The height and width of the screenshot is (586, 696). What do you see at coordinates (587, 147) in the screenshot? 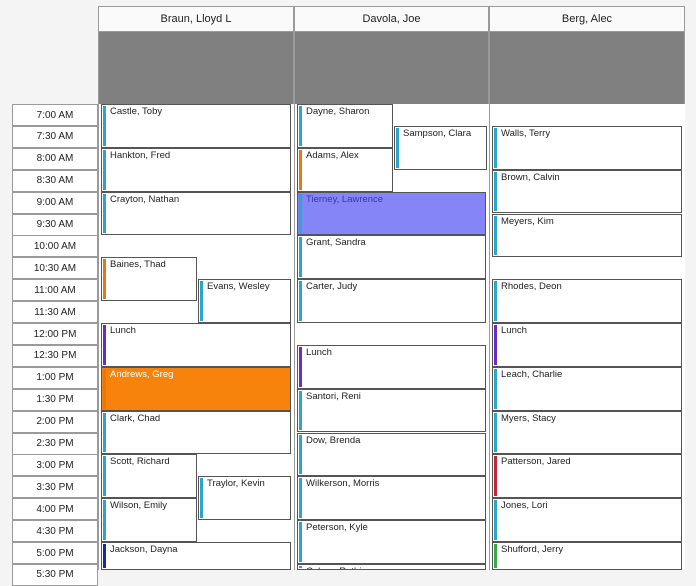
I see `appointment-block: Walls, Terry` at bounding box center [587, 147].